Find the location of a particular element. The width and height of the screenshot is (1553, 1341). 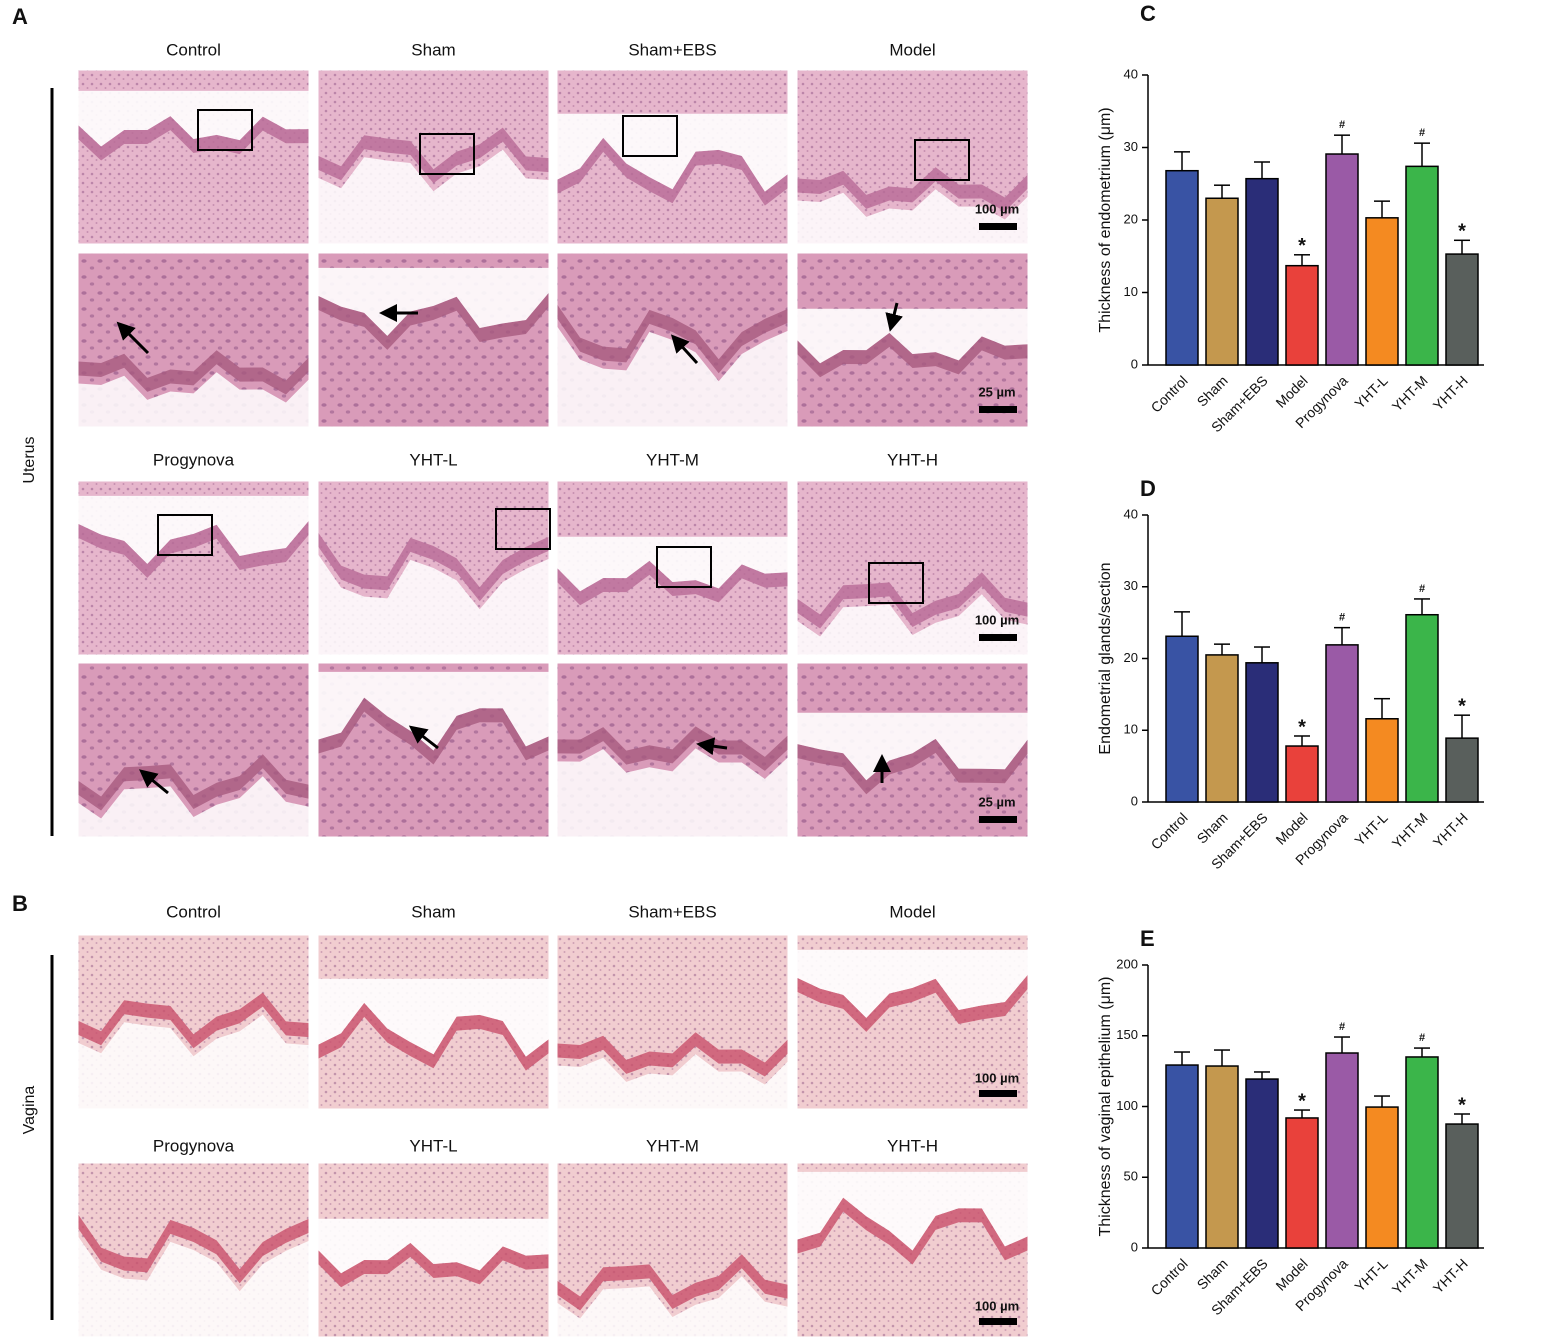

panel-label: A is located at coordinates (20, 16).